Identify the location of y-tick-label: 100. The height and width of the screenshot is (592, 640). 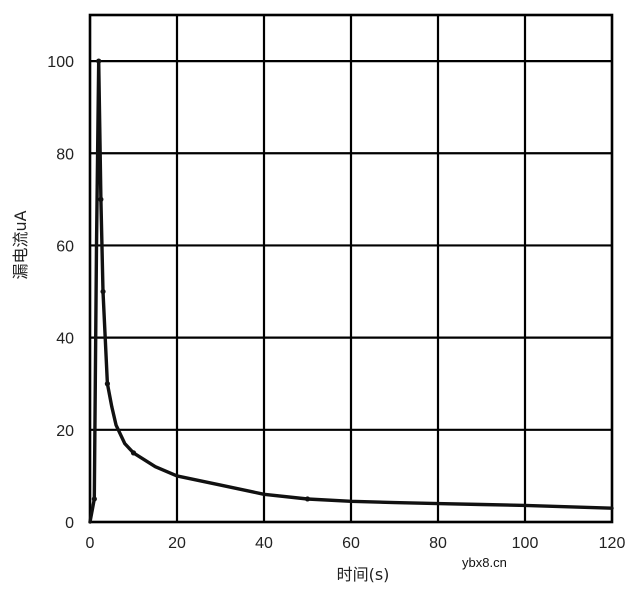
(60, 62).